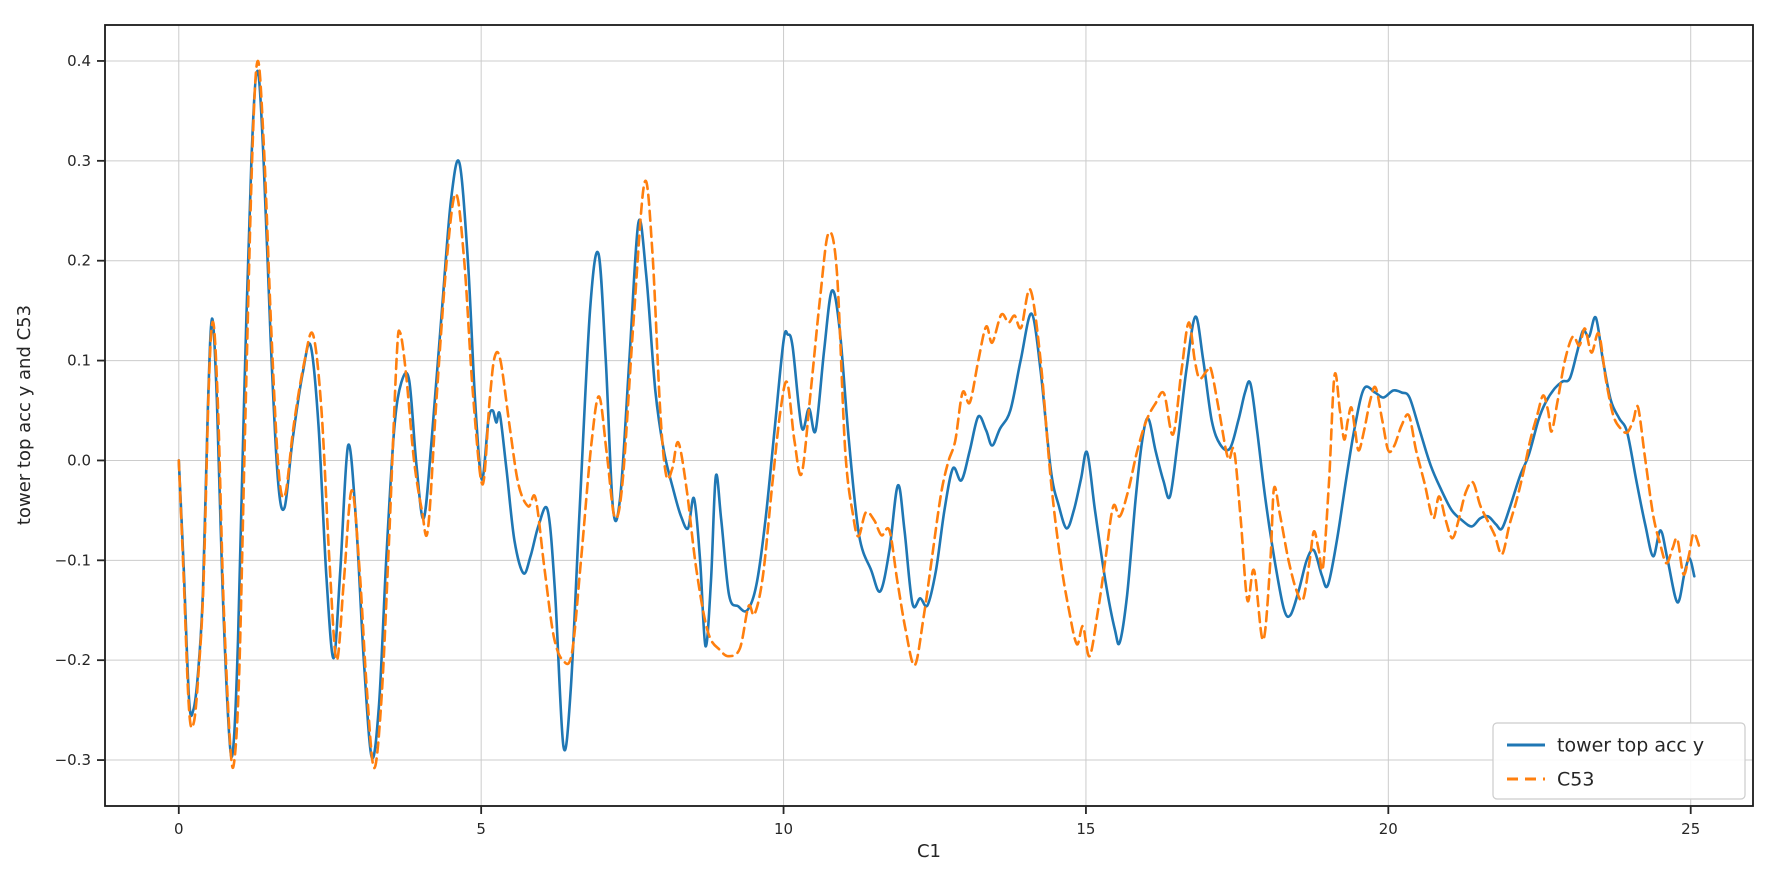 The image size is (1788, 878). I want to click on y-axis-label: tower top acc y and C53, so click(24, 415).